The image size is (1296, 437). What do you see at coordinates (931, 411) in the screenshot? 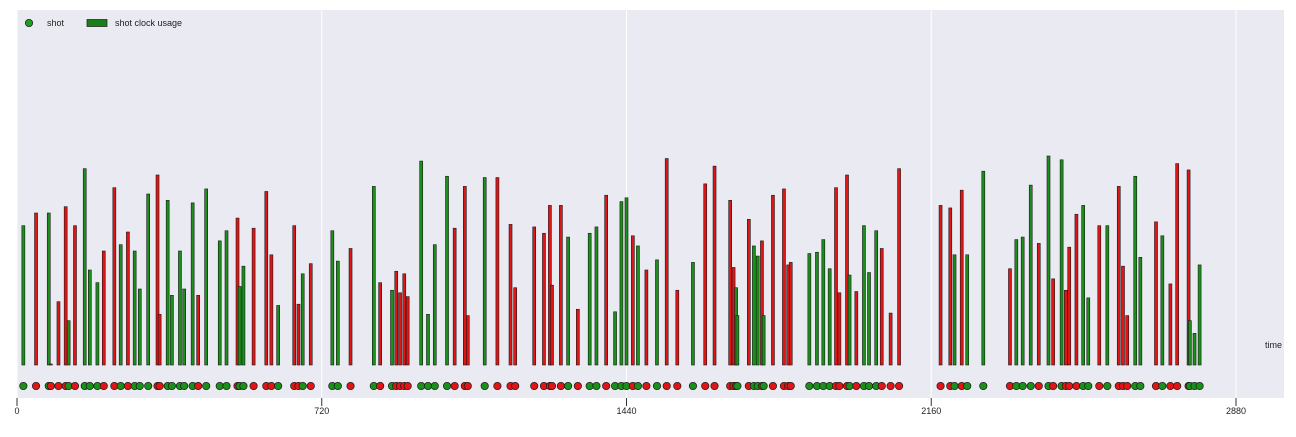
I see `x-tick-label: 2160` at bounding box center [931, 411].